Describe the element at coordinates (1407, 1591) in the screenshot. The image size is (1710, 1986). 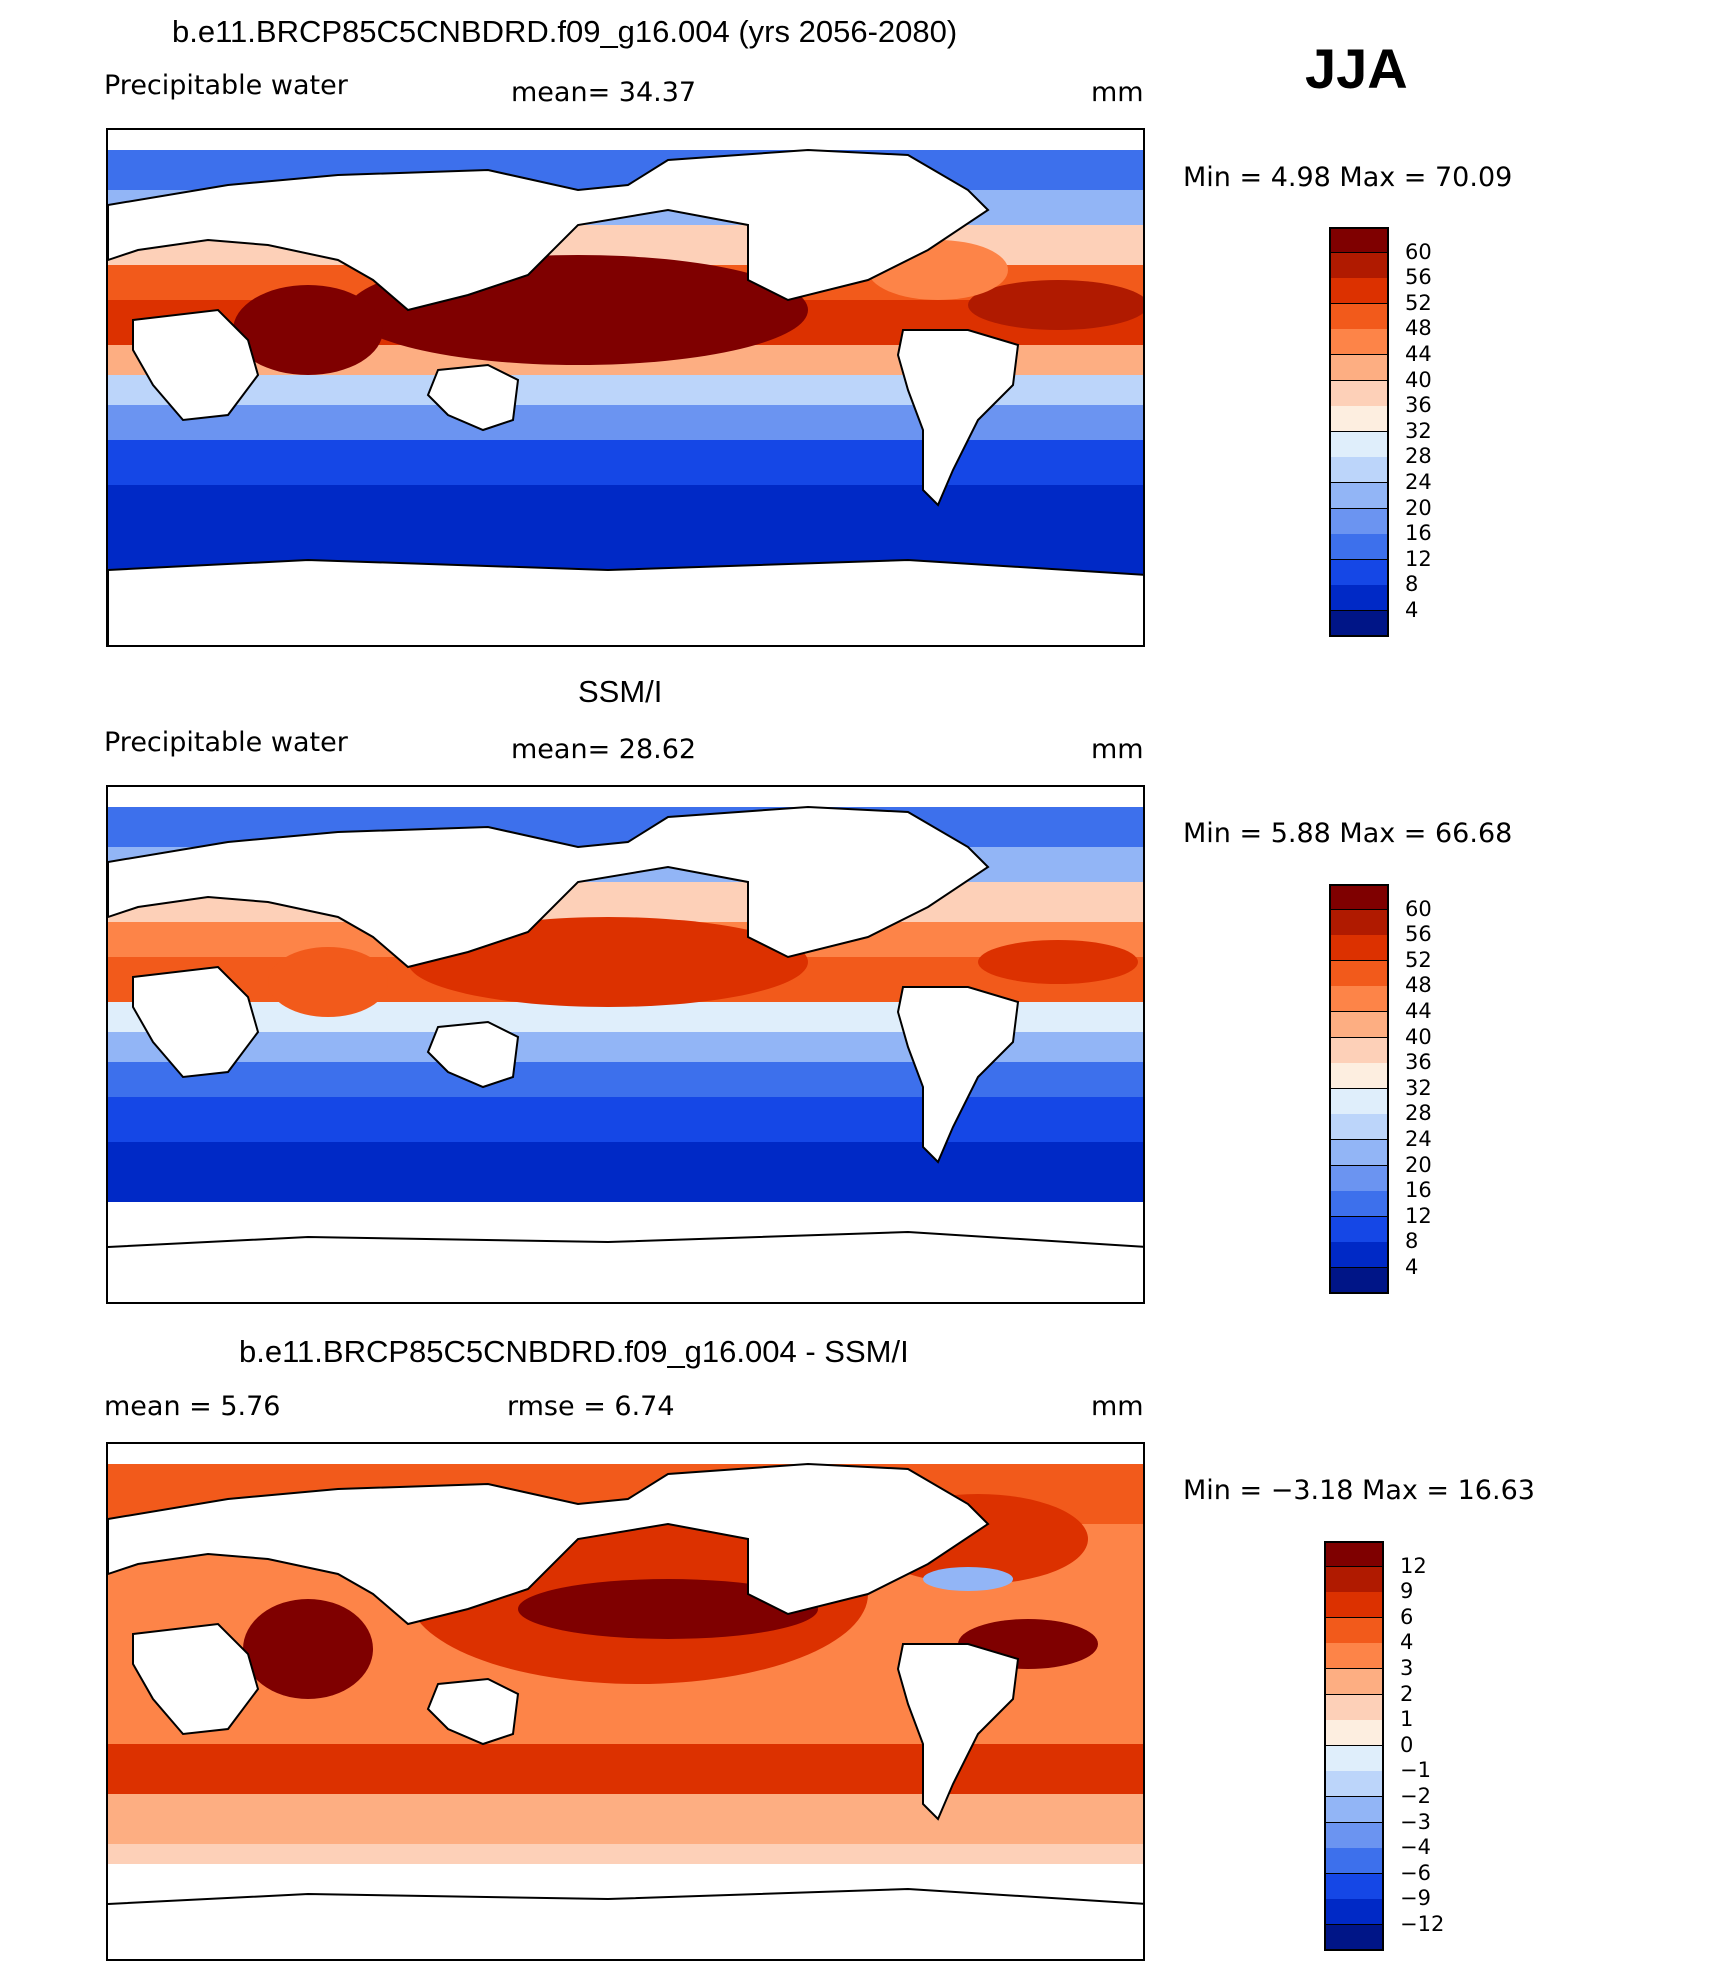
I see `colorbar-tick-label: 9` at that location.